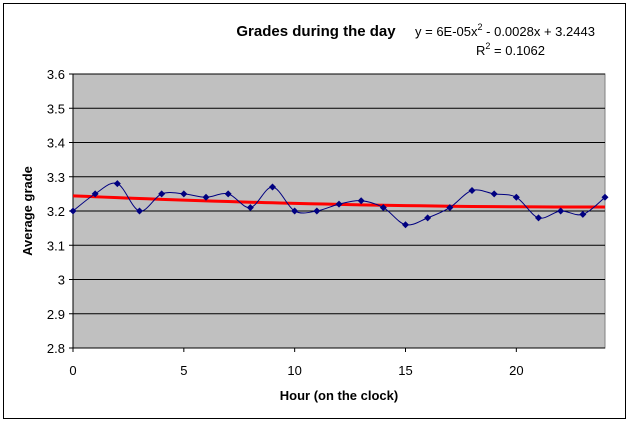 The height and width of the screenshot is (423, 631). What do you see at coordinates (339, 395) in the screenshot?
I see `x-axis-label: Hour (on the clock)` at bounding box center [339, 395].